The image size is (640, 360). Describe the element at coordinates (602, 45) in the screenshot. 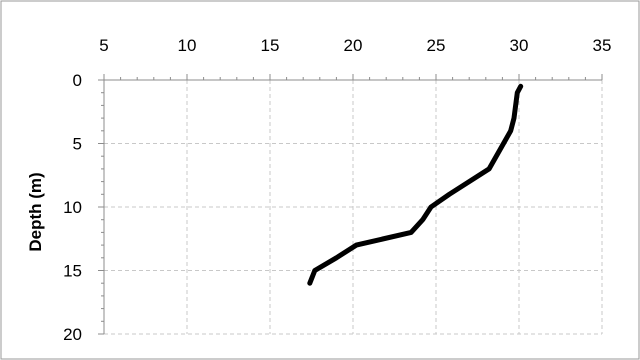

I see `x-tick-label: 35` at that location.